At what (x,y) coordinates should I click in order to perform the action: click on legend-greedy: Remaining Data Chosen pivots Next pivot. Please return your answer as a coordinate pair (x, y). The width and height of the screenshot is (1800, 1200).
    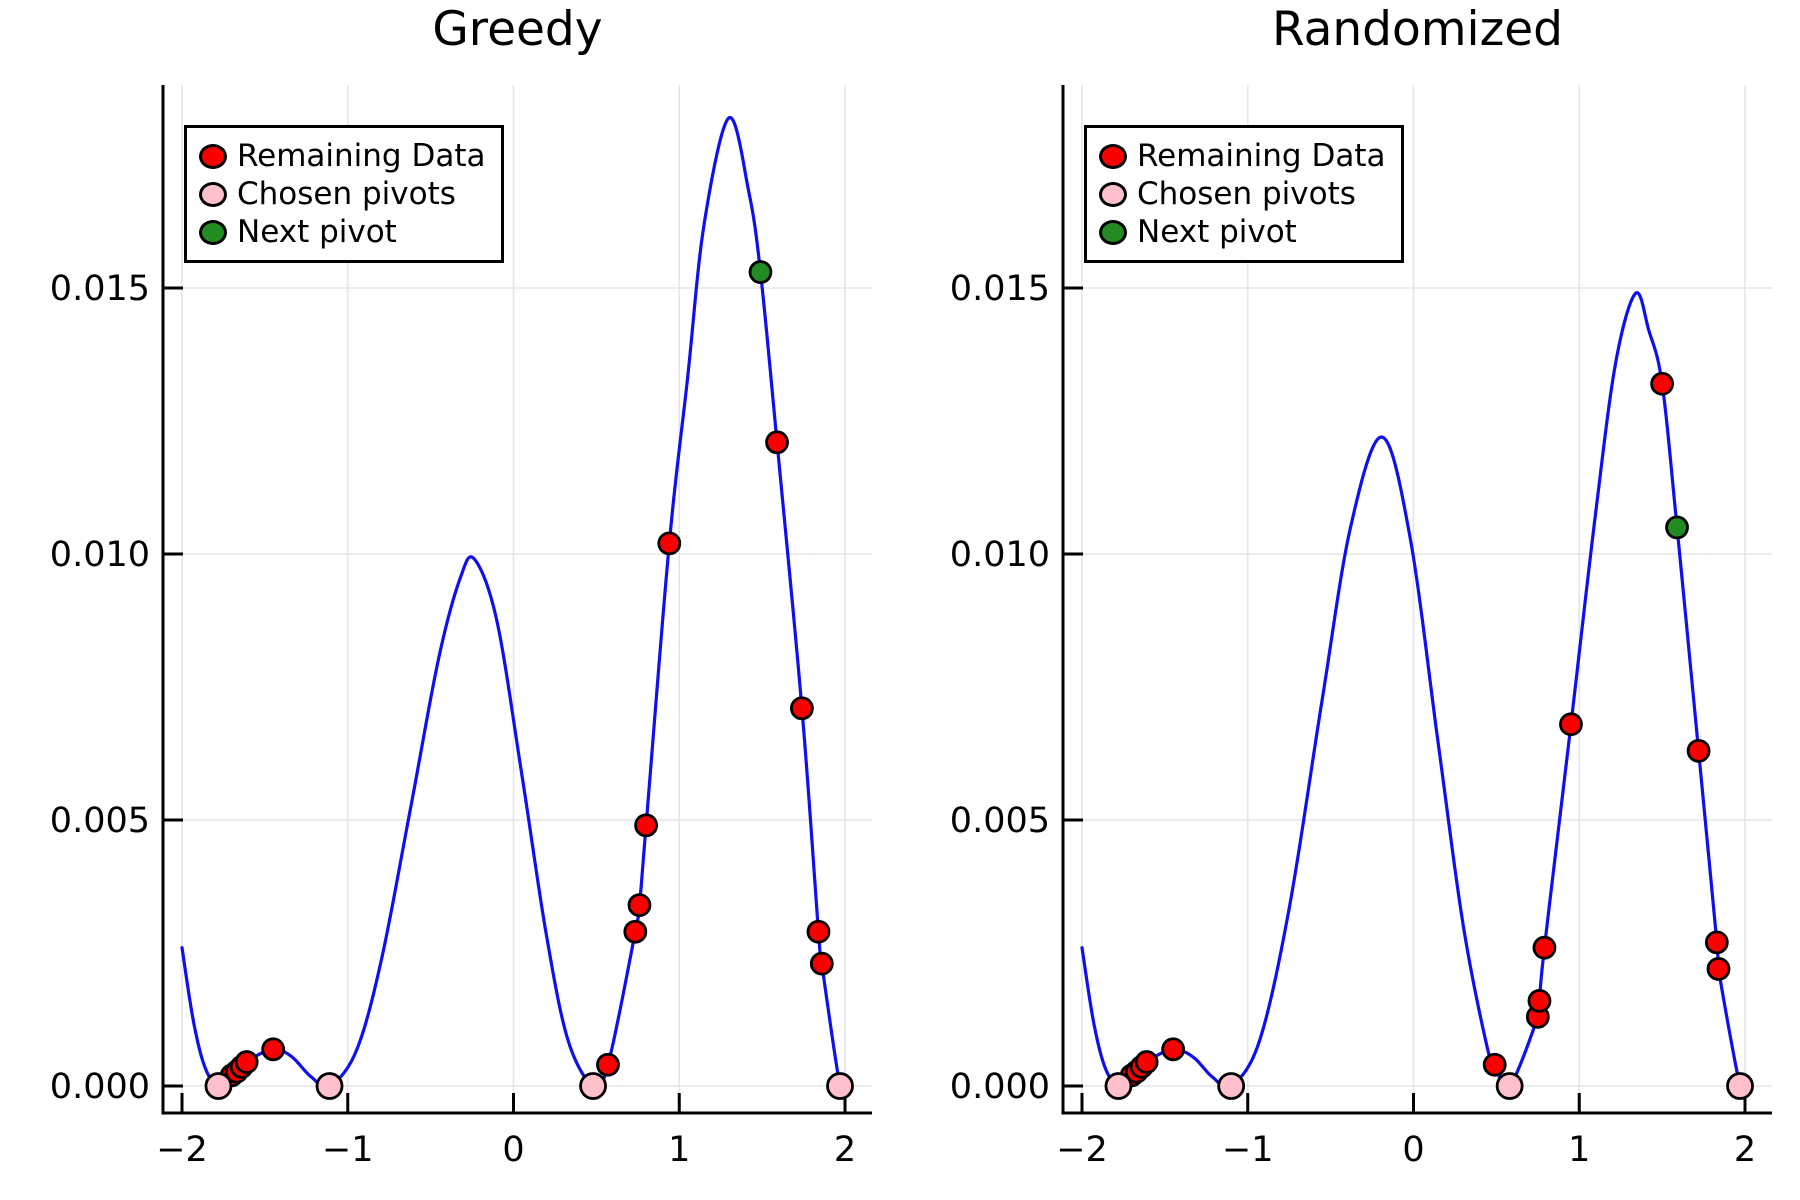
    Looking at the image, I should click on (344, 194).